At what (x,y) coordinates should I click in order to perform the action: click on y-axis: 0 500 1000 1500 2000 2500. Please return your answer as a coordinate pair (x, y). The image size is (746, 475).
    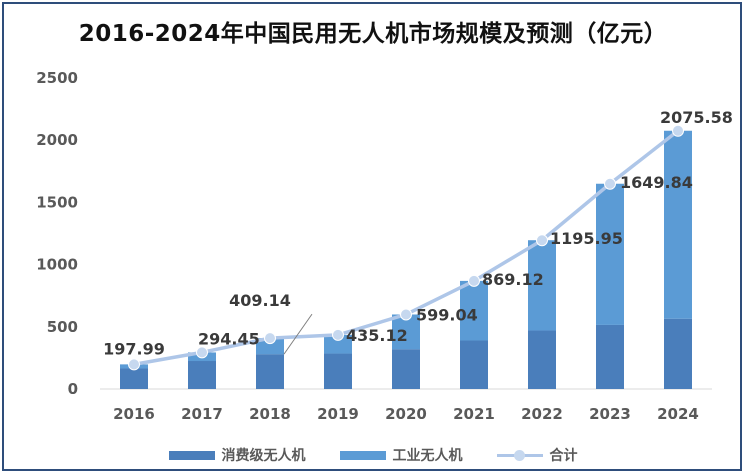
    Looking at the image, I should click on (57, 233).